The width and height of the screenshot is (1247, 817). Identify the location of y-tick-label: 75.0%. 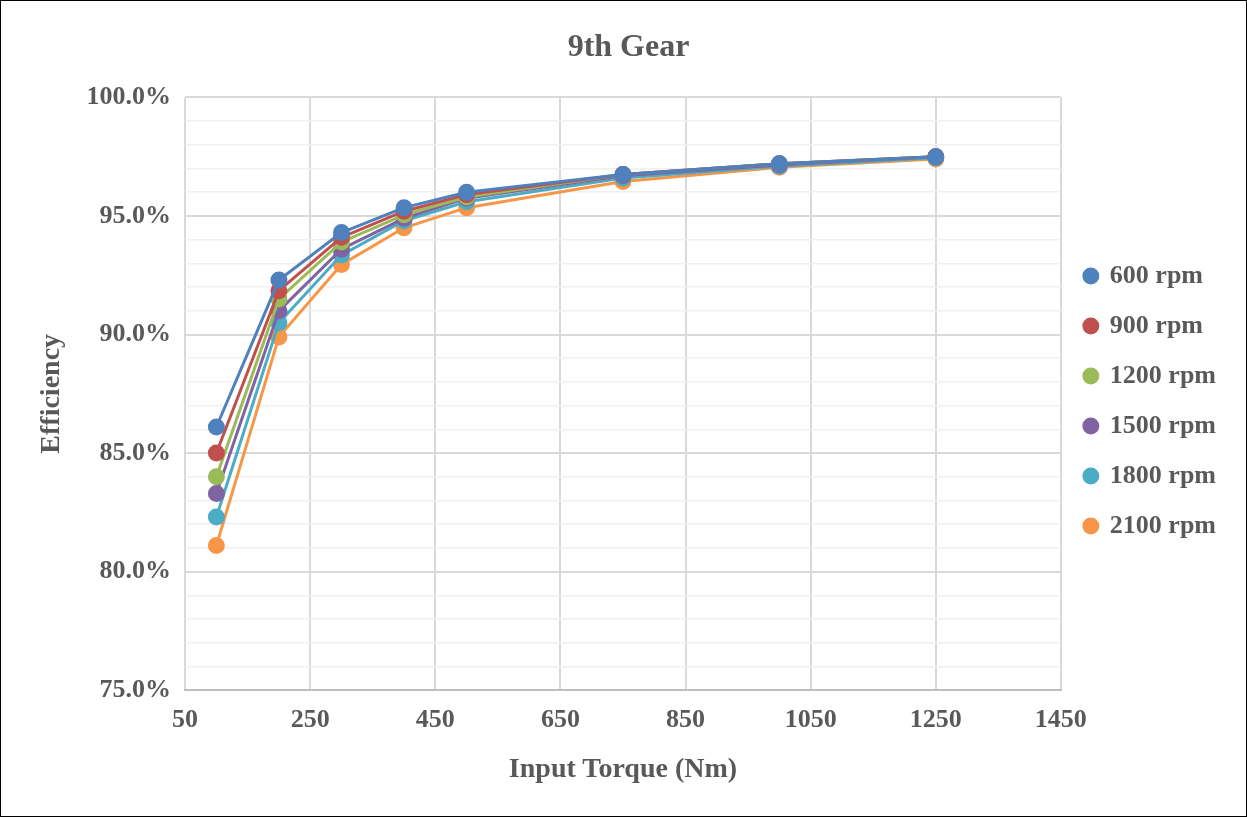
(135, 688).